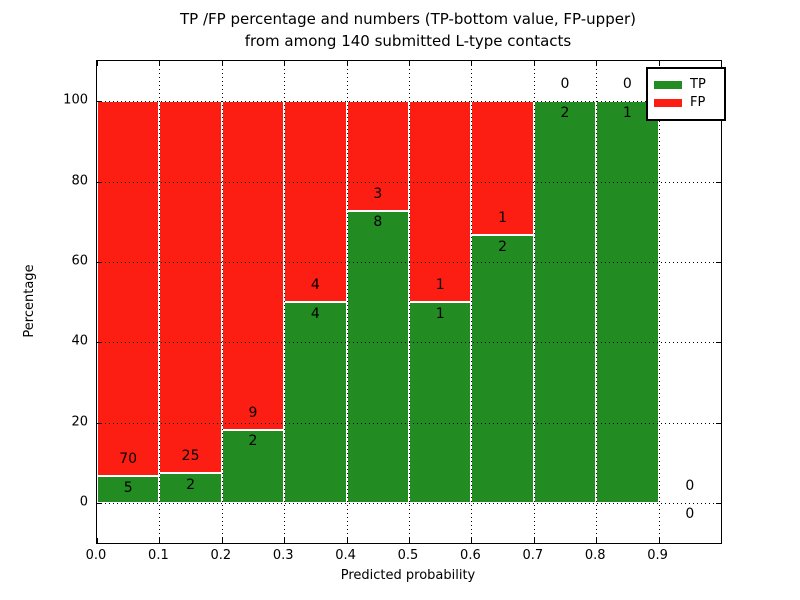  What do you see at coordinates (408, 555) in the screenshot?
I see `x-tick-label: 0.5` at bounding box center [408, 555].